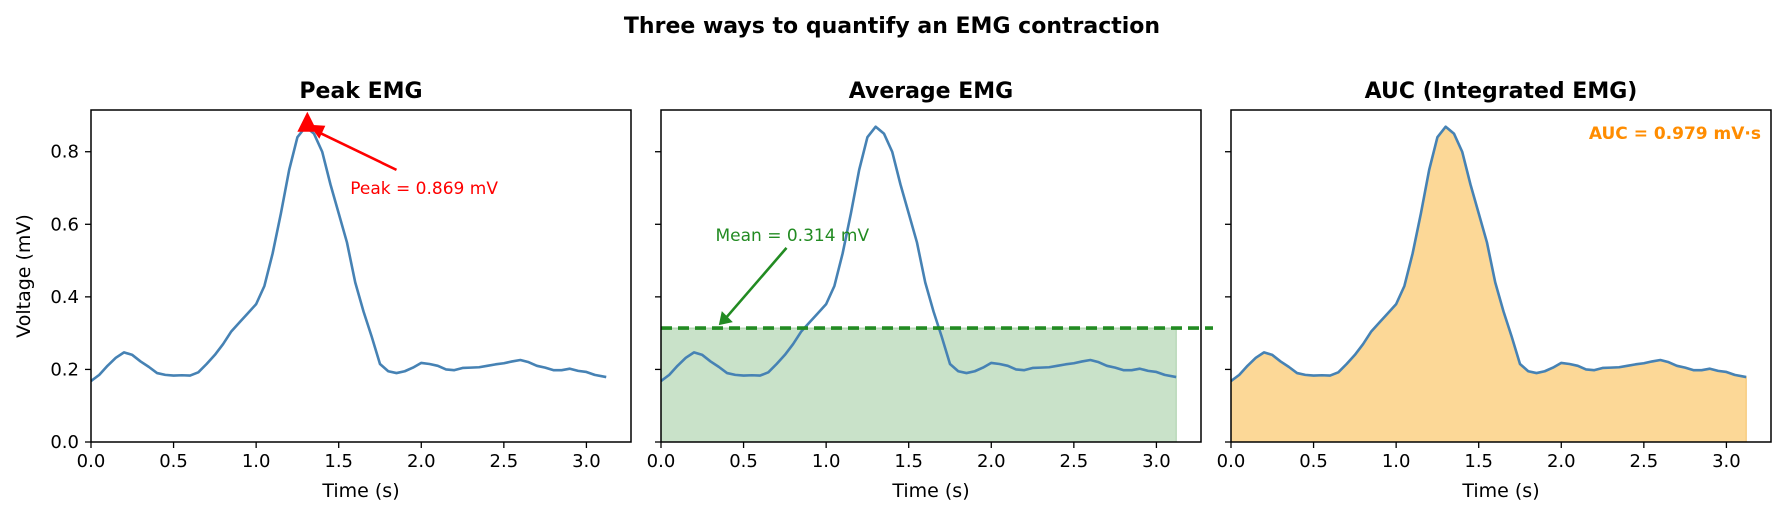 The width and height of the screenshot is (1784, 520). What do you see at coordinates (64, 224) in the screenshot?
I see `y-tick-label: 0.6` at bounding box center [64, 224].